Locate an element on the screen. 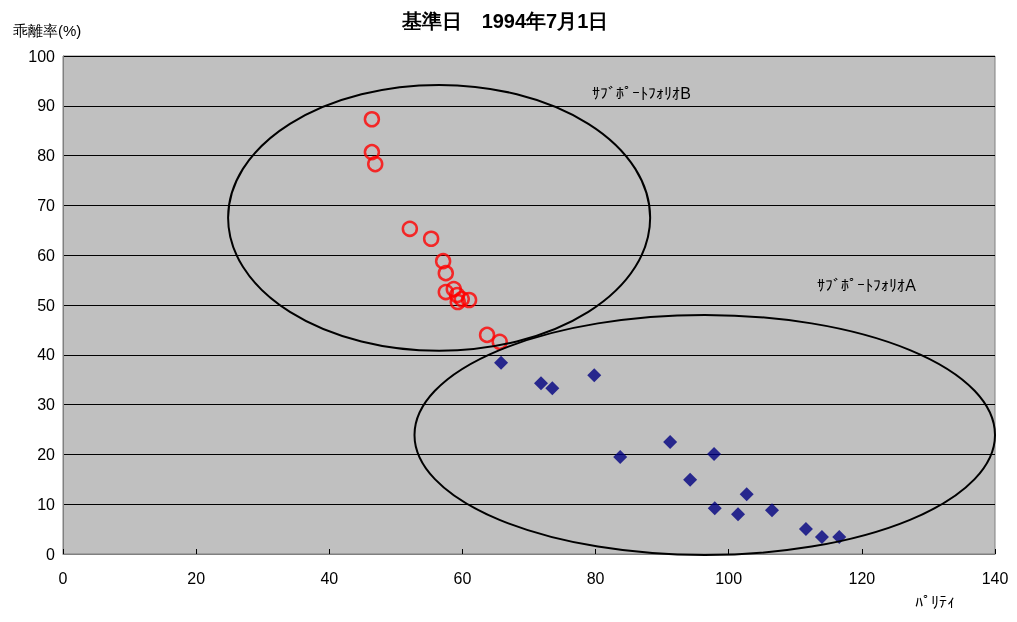  annotation: ｻﾌﾞﾎﾟｰﾄﾌｫﾘｵA is located at coordinates (867, 286).